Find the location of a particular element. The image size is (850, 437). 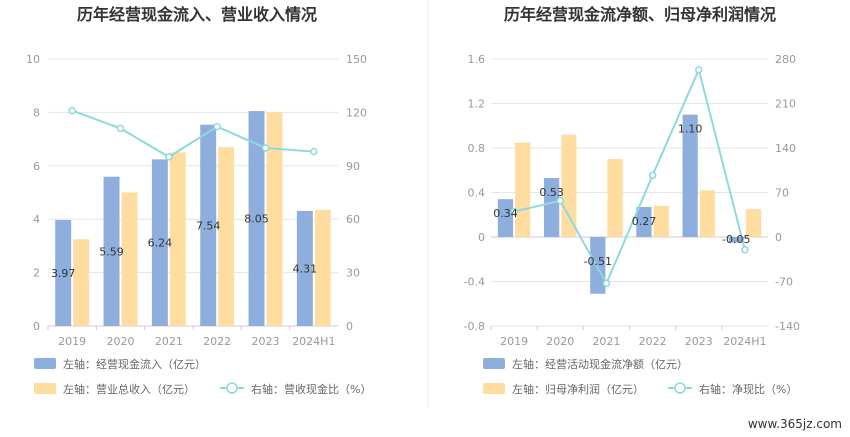

bar-value-label: 5.59 is located at coordinates (111, 251).